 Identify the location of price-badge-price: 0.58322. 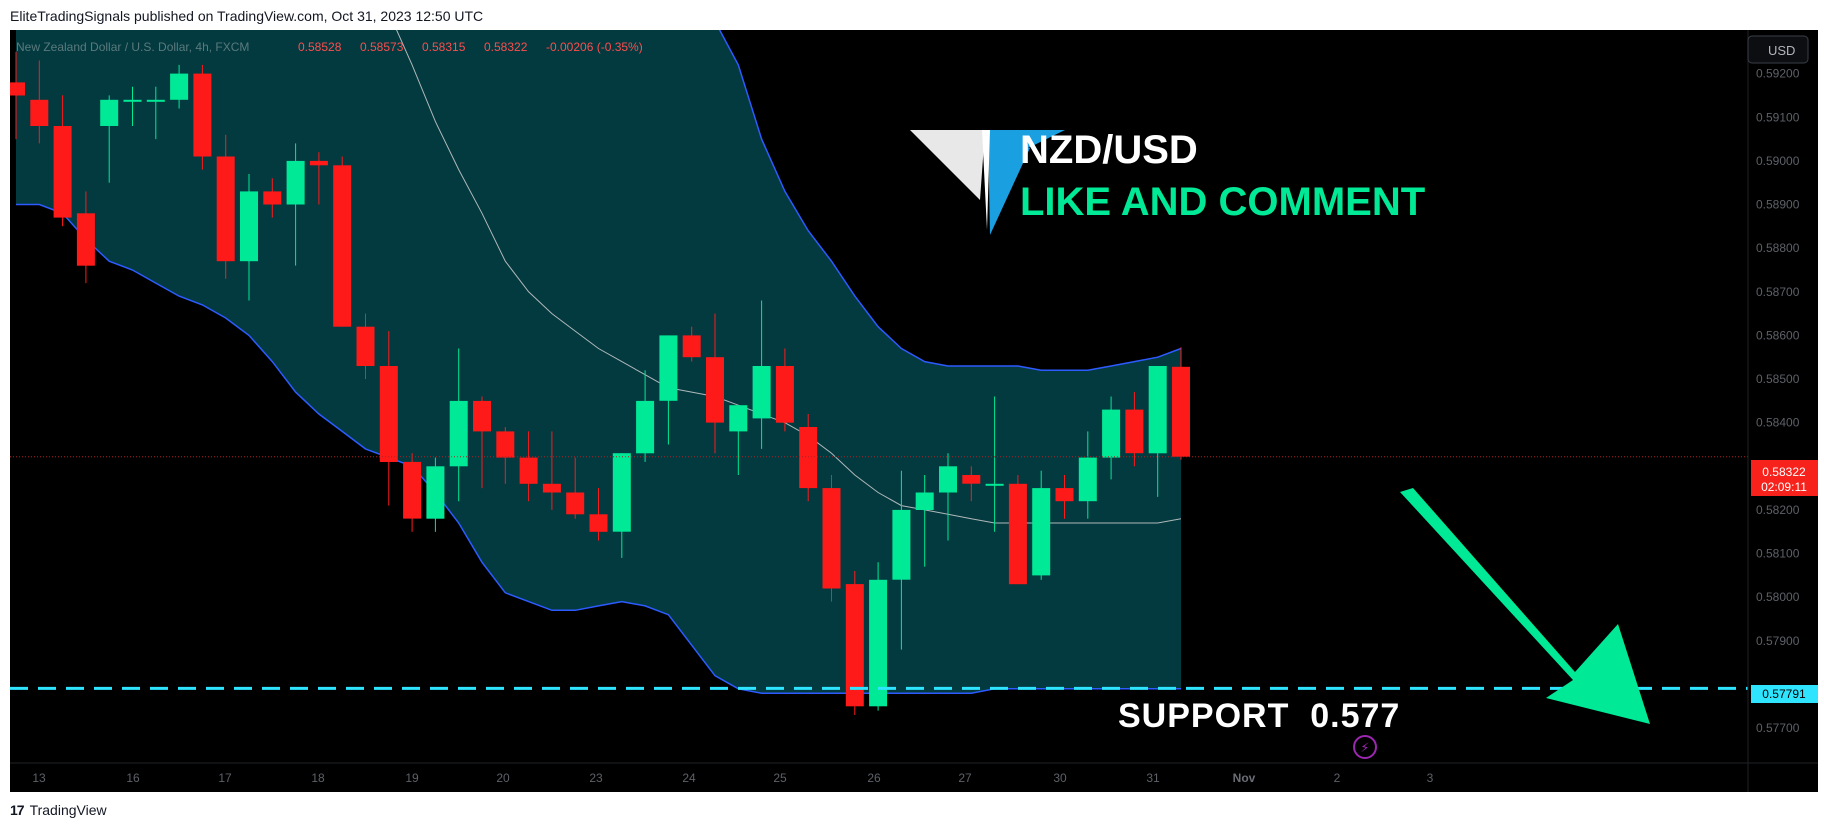
(1784, 472).